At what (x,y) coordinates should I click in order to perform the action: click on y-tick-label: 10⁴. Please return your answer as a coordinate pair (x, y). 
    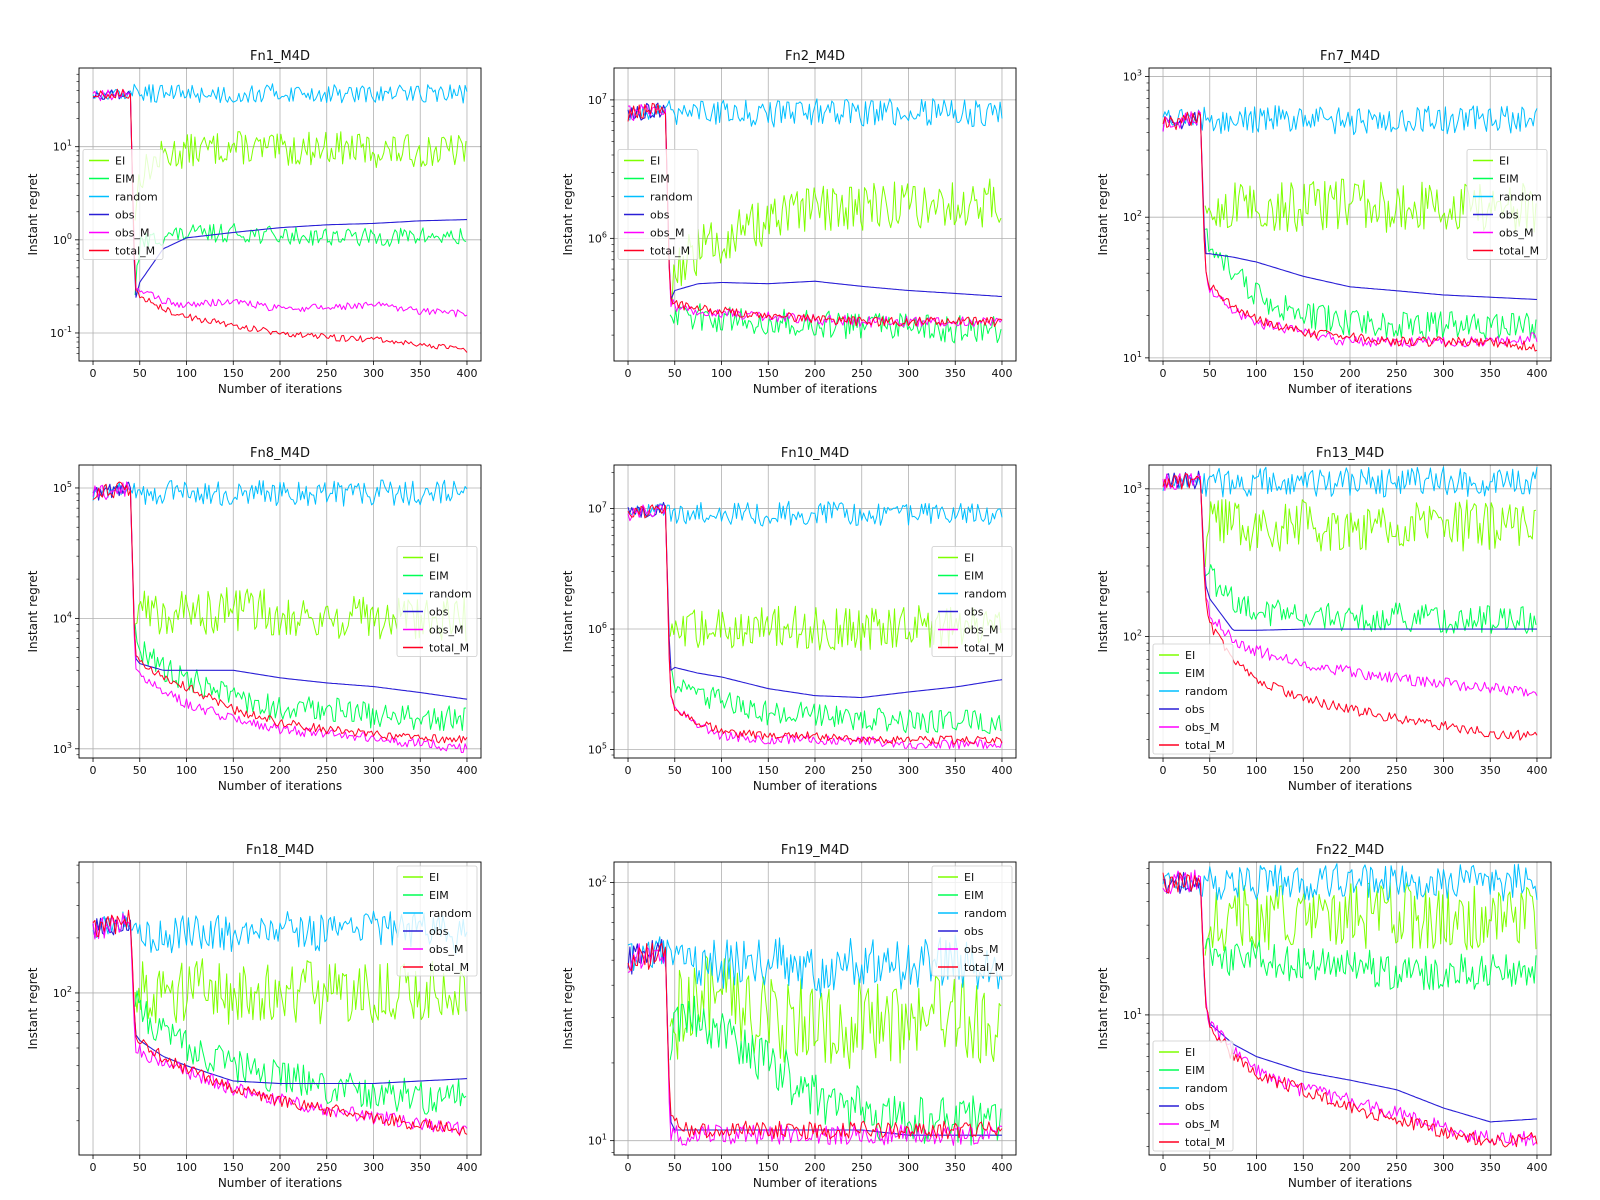
    Looking at the image, I should click on (62, 617).